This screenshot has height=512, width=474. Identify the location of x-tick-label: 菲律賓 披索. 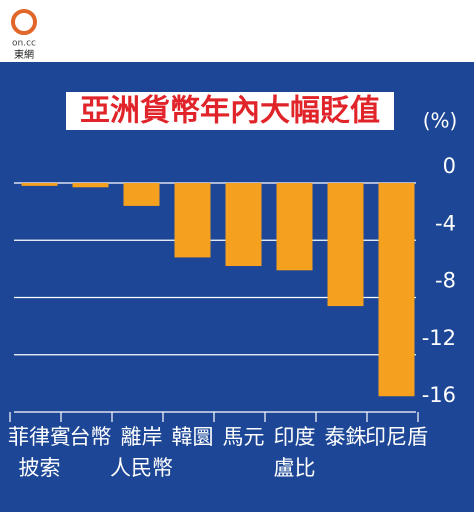
(39, 452).